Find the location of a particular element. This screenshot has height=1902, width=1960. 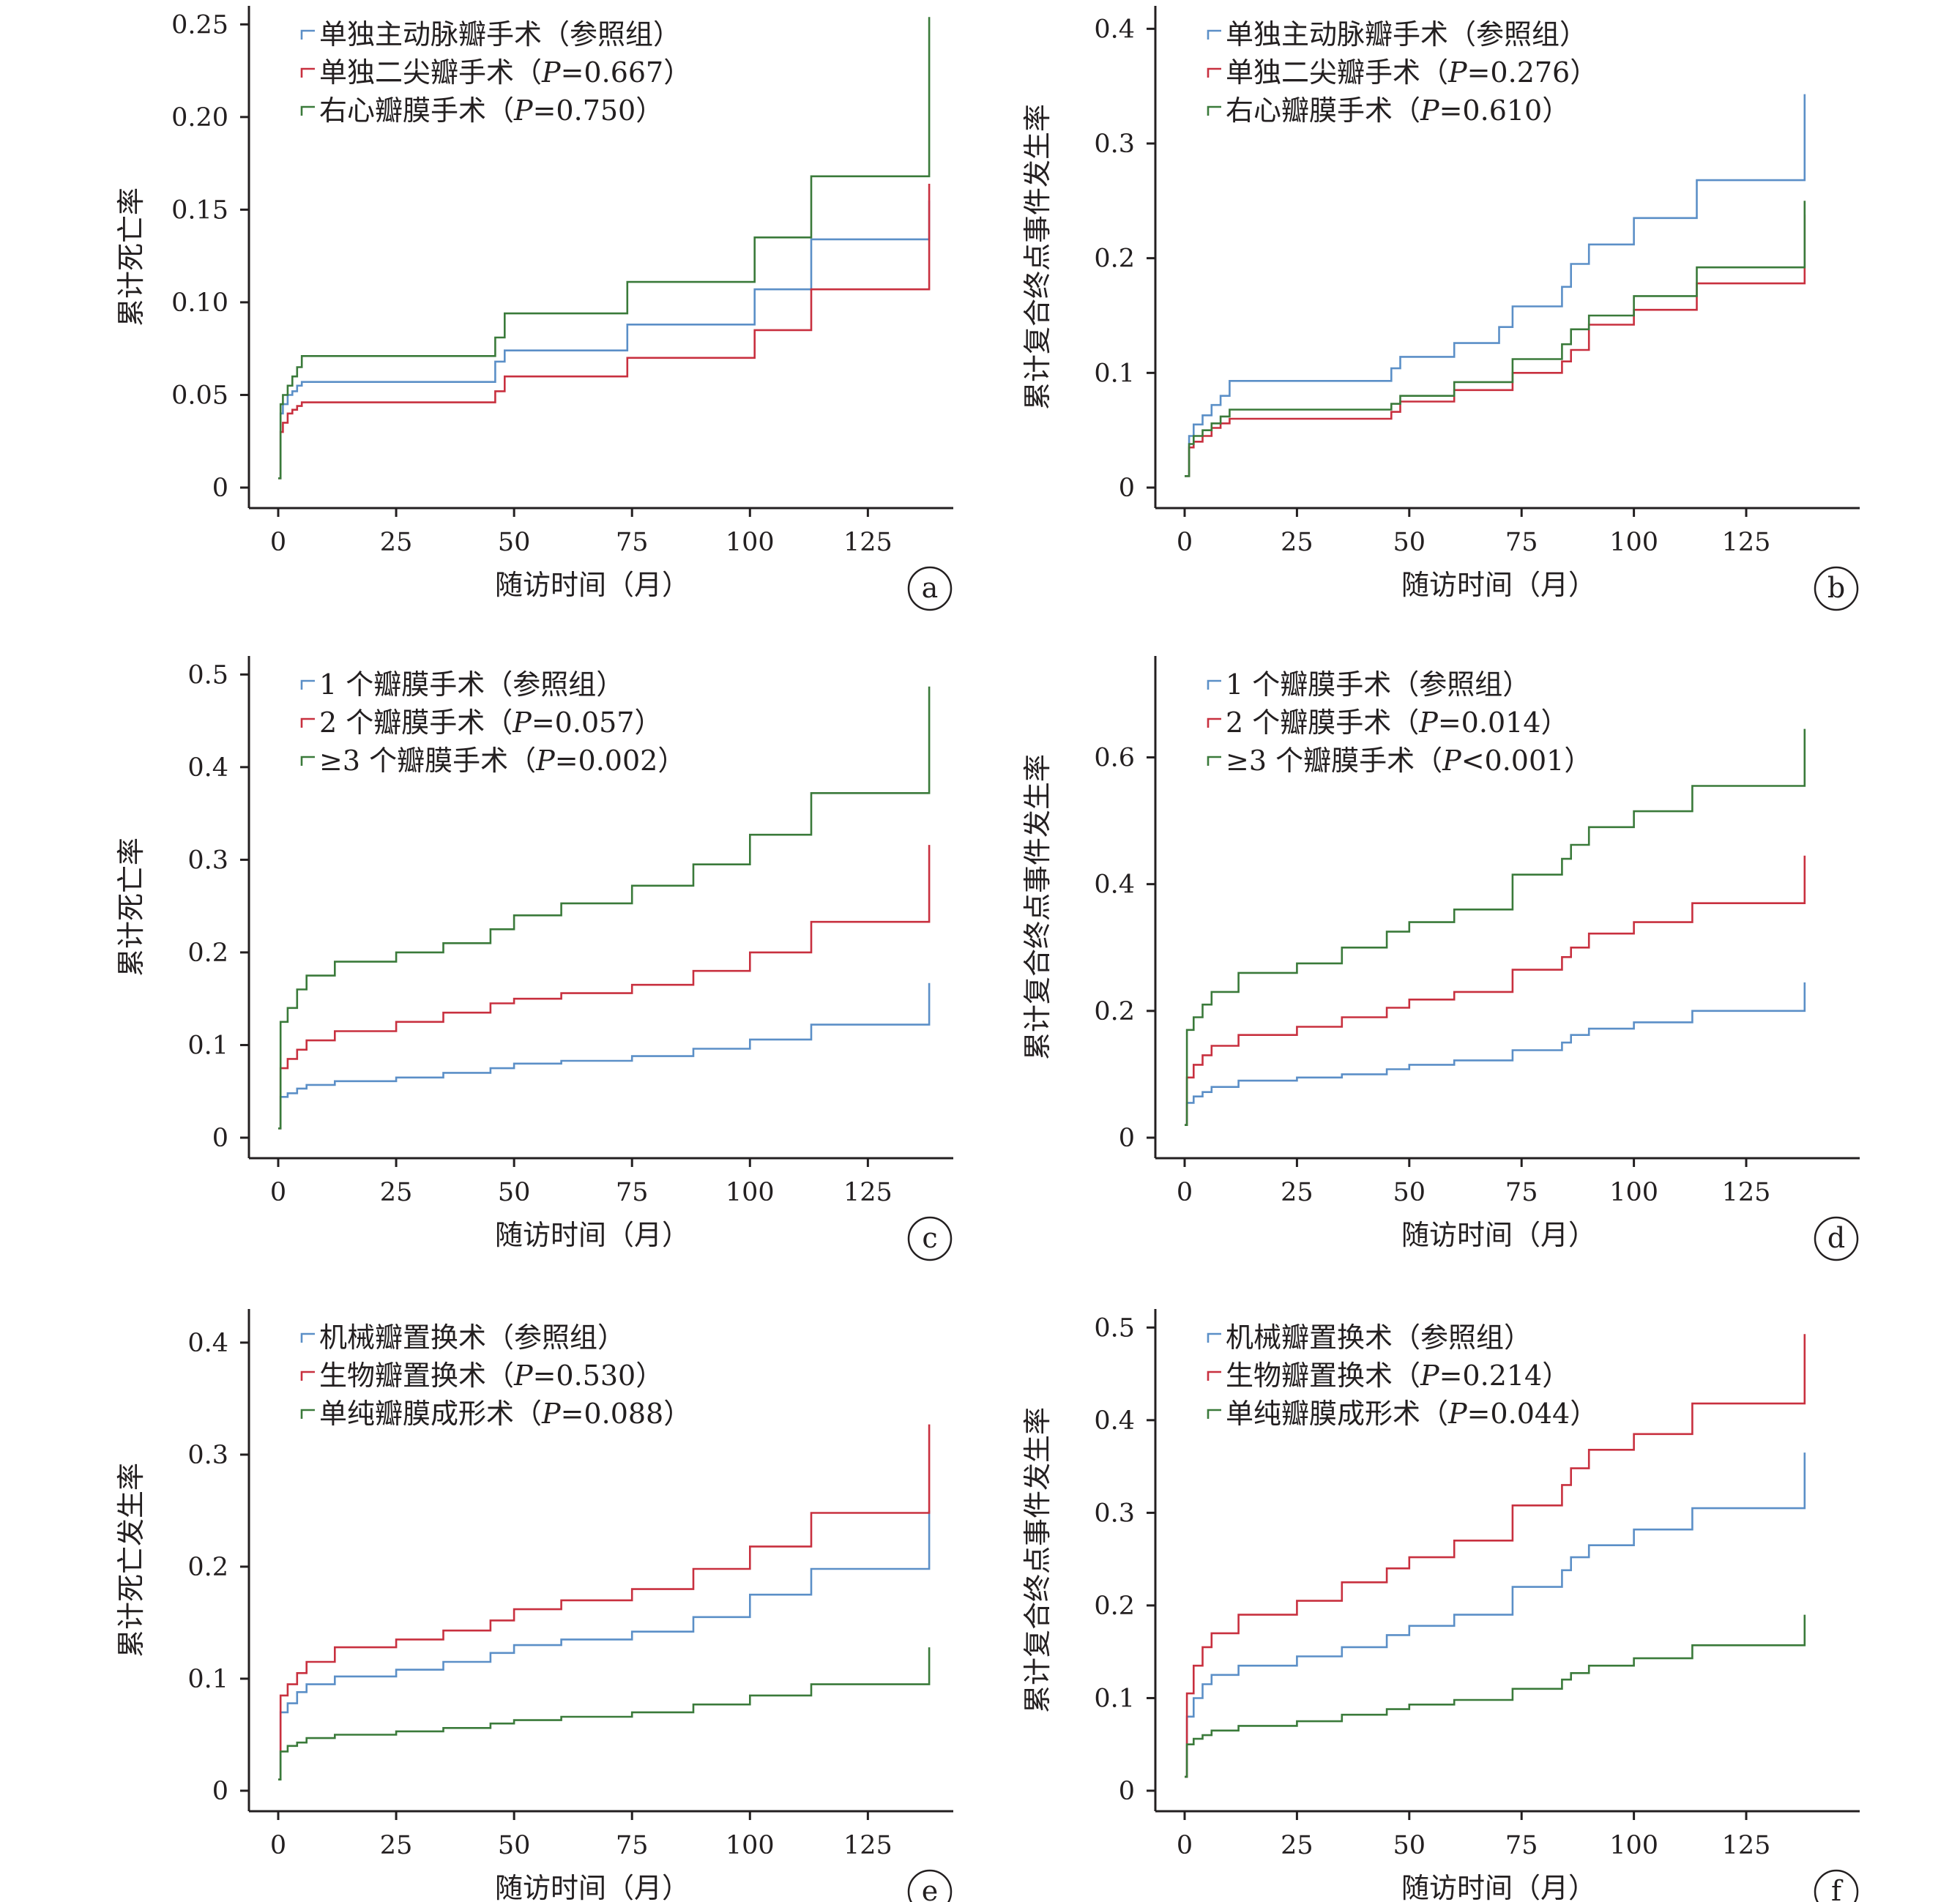

legend-label-part: =0.276） is located at coordinates (1532, 72).